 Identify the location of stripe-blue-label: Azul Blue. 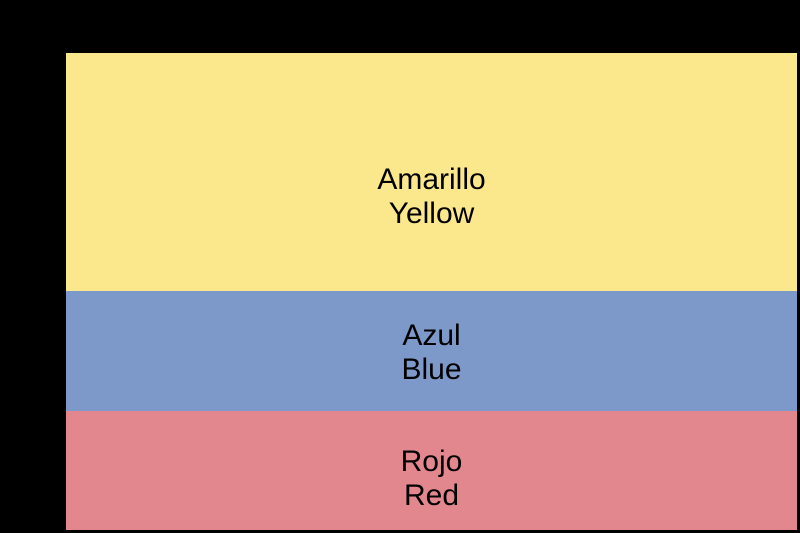
(431, 353).